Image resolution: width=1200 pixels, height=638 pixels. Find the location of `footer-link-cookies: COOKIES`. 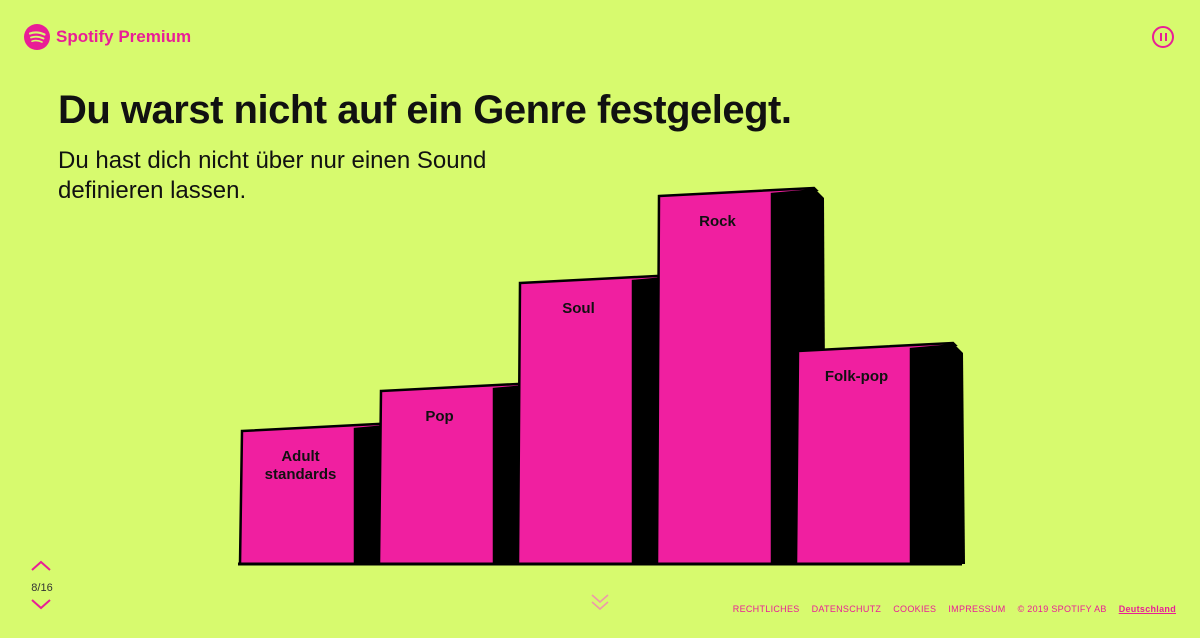

footer-link-cookies: COOKIES is located at coordinates (915, 609).